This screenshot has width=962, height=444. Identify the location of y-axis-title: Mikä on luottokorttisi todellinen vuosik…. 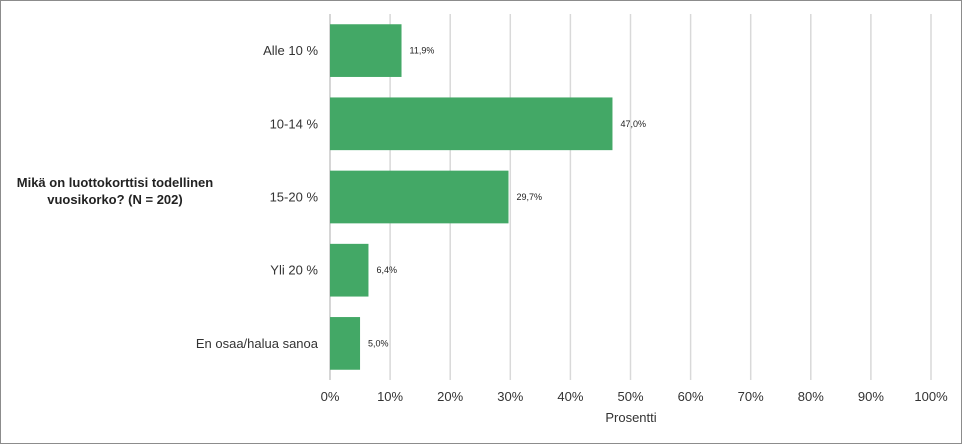
(115, 191).